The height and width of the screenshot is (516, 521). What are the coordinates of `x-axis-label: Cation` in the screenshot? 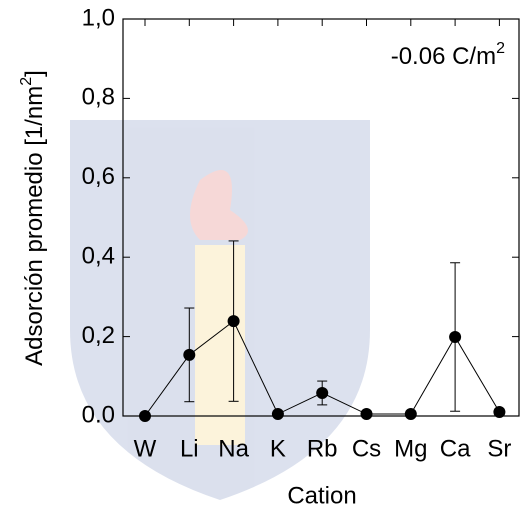 It's located at (321, 495).